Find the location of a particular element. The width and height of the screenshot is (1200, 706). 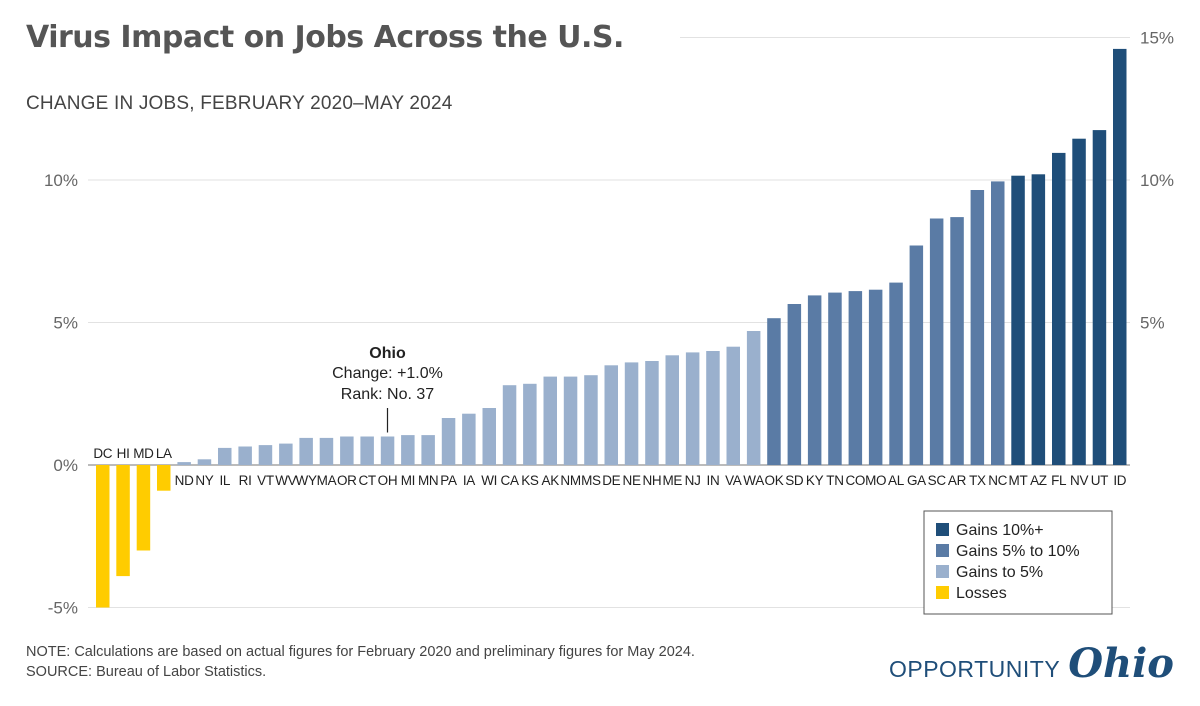

legend-label: Gains 5% to 10% is located at coordinates (1018, 551).